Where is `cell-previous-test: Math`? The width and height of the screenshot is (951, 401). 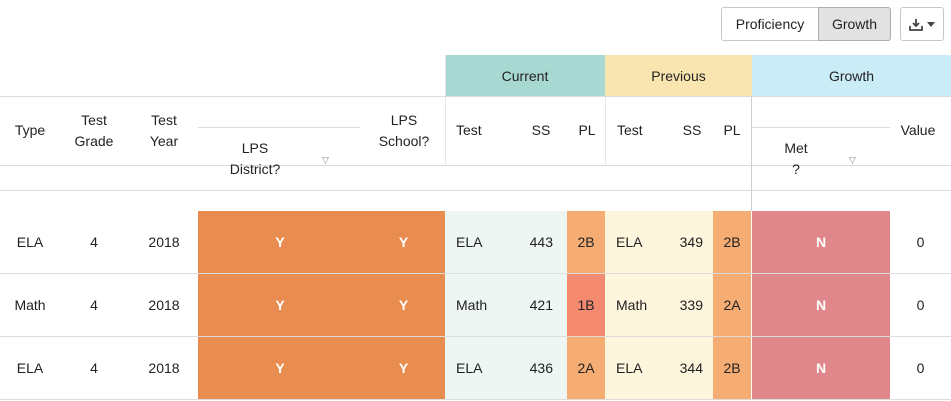
cell-previous-test: Math is located at coordinates (638, 305).